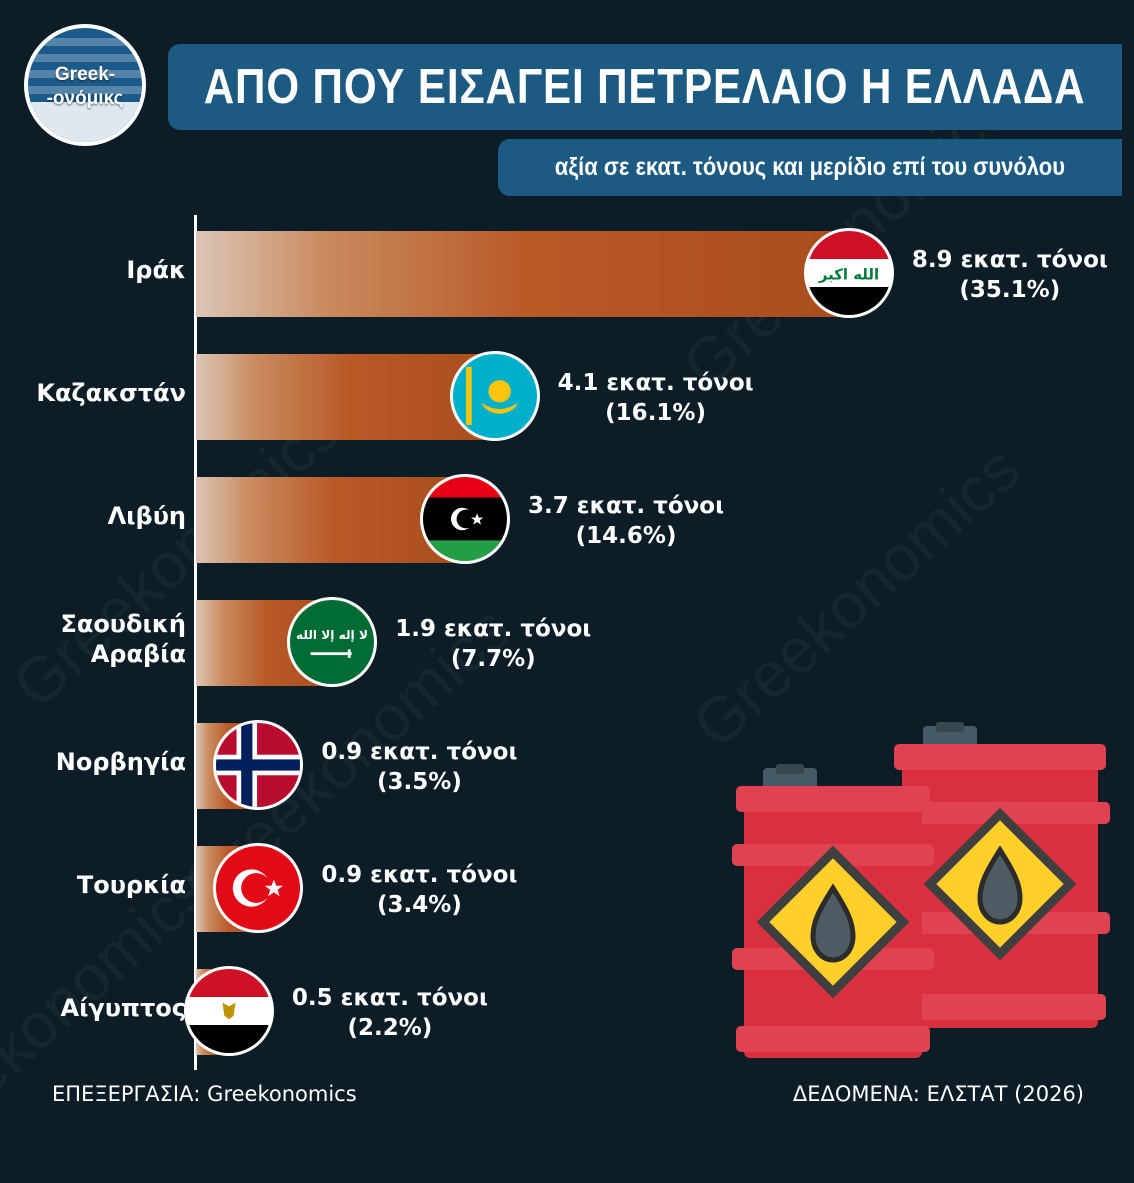 This screenshot has height=1183, width=1134. What do you see at coordinates (656, 398) in the screenshot?
I see `data-label: 4.1 εκατ. τόνοι (16.1%)` at bounding box center [656, 398].